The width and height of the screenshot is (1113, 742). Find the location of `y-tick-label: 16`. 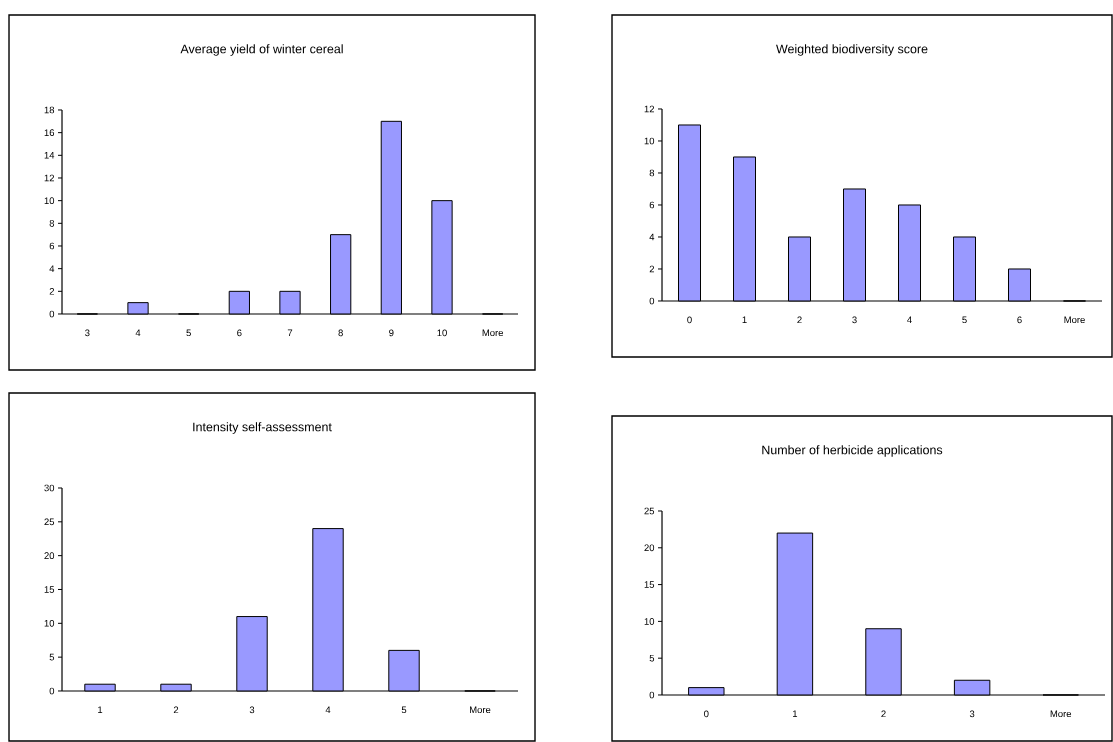

y-tick-label: 16 is located at coordinates (49, 132).